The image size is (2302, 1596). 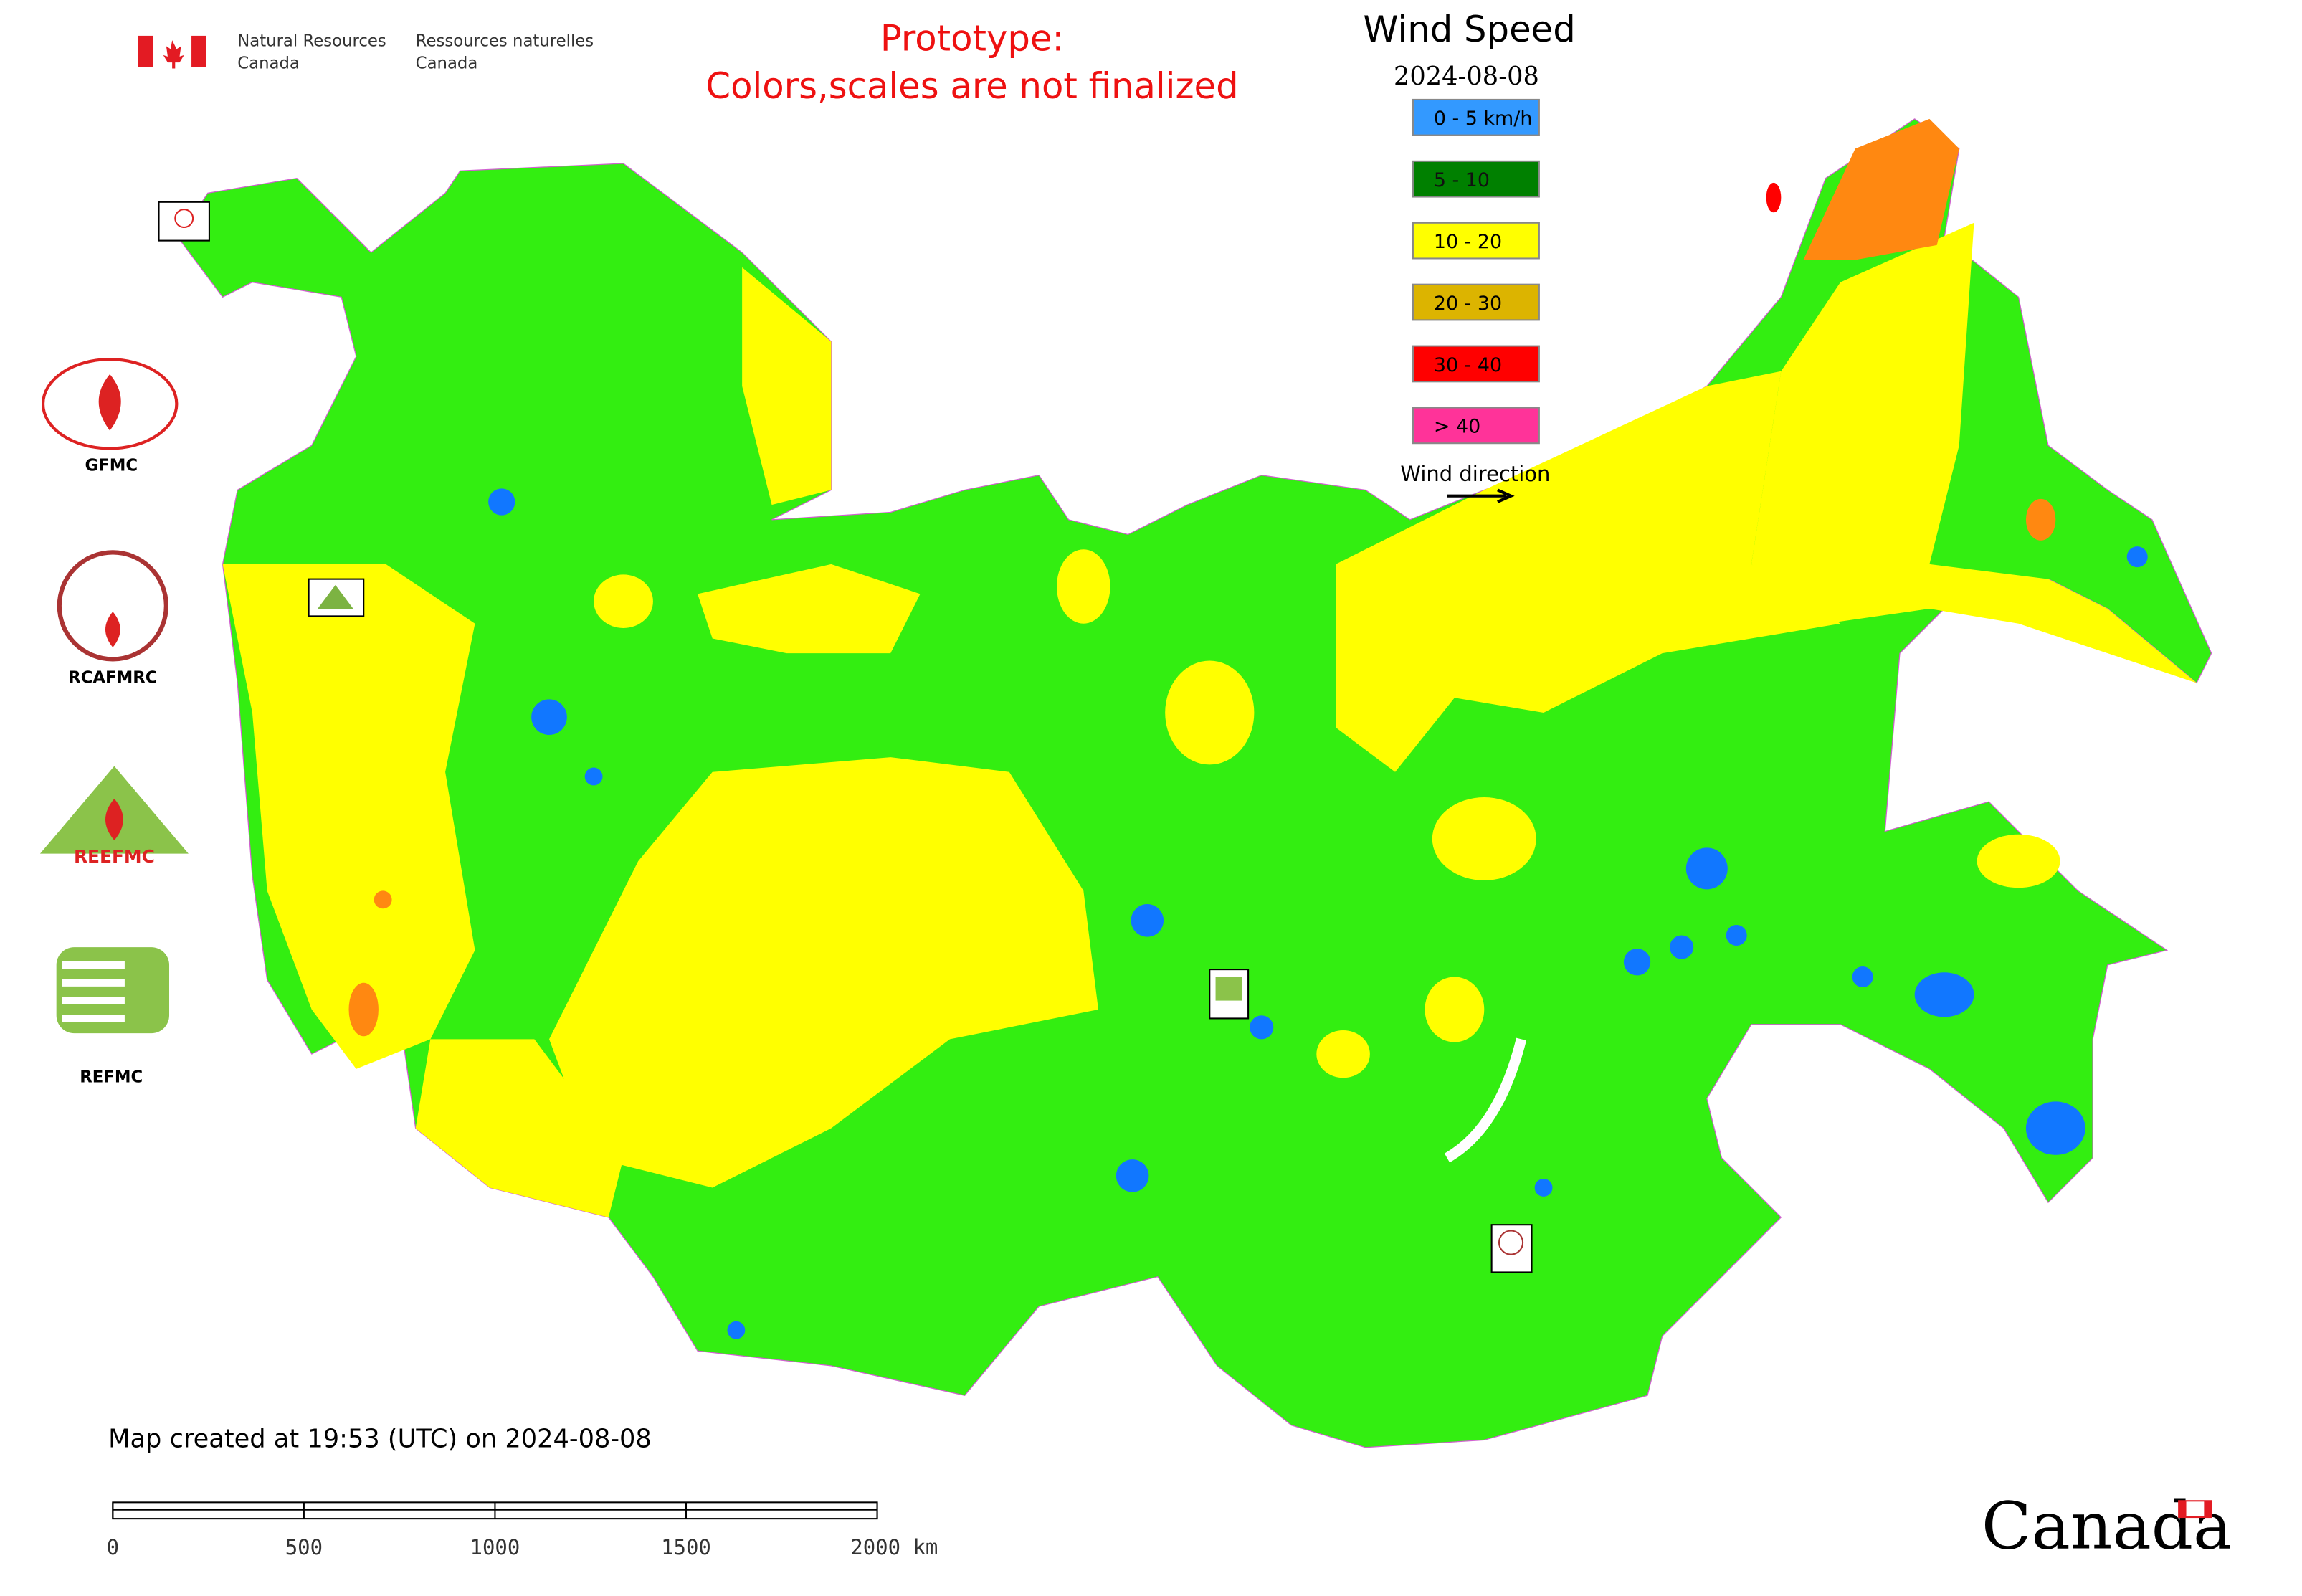 I want to click on scale-label: 1000, so click(x=495, y=1547).